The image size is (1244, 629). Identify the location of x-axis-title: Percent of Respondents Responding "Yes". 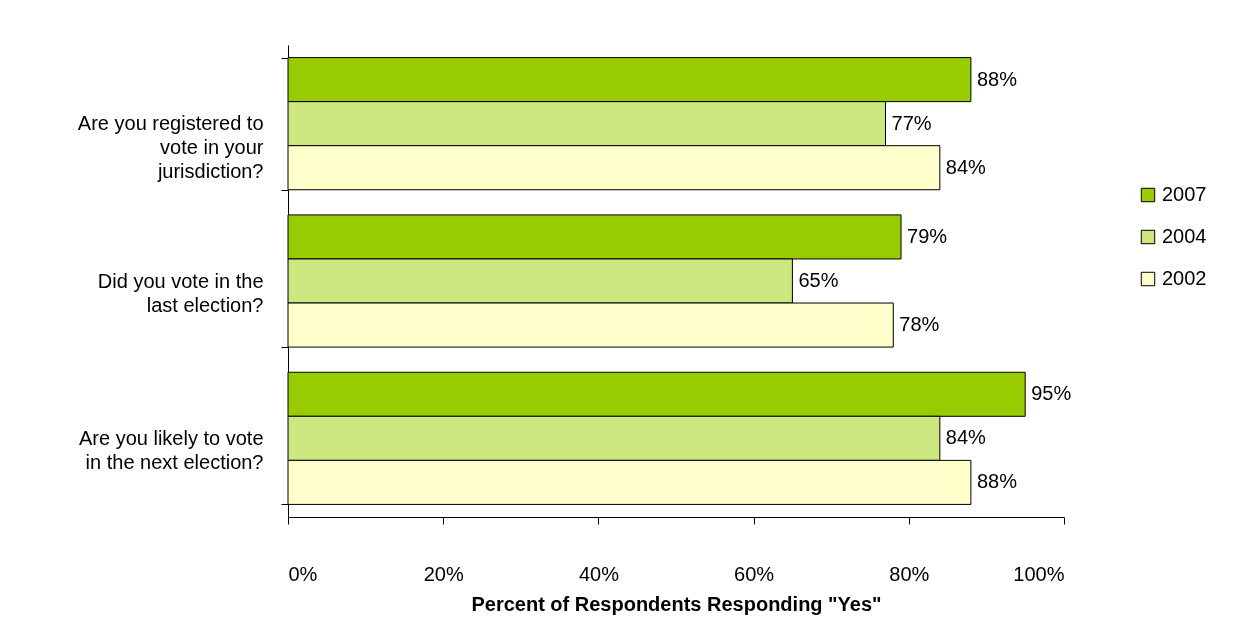
(676, 603).